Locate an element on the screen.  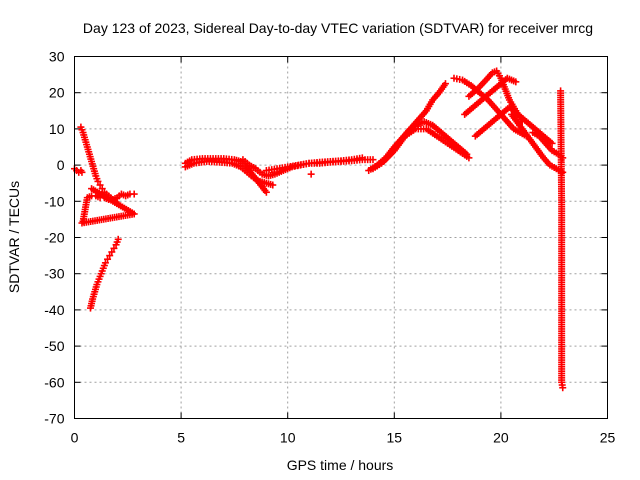
y-tick-label: 0 is located at coordinates (61, 165).